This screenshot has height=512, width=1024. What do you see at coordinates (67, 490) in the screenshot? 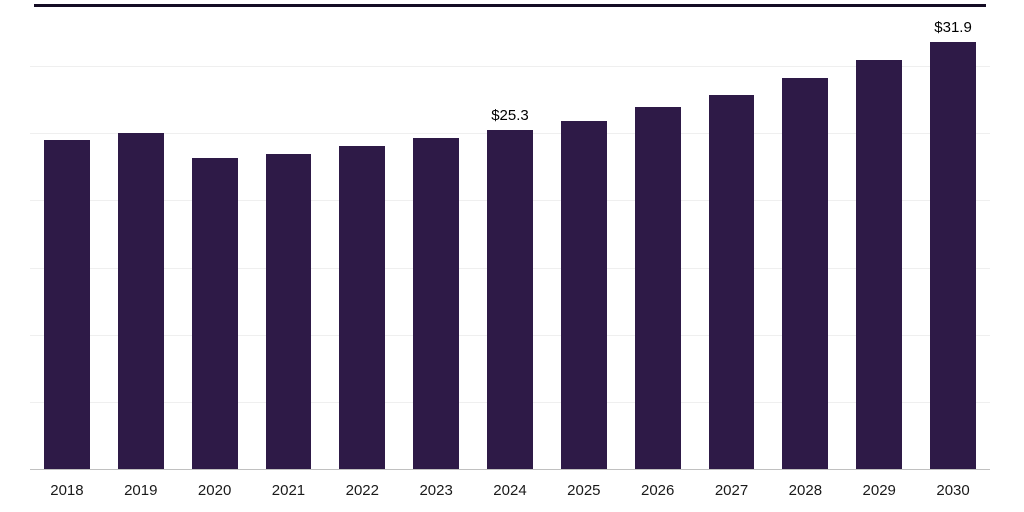
I see `x-axis-label-2018: 2018` at bounding box center [67, 490].